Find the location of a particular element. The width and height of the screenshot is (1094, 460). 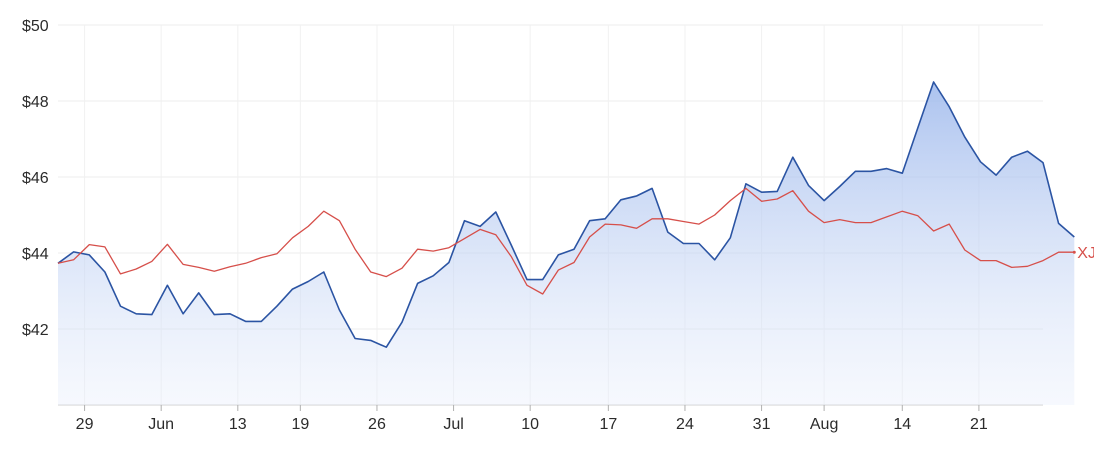

y-axis-ticks: $50 $48 $46 $44 $42 is located at coordinates (35, 178).